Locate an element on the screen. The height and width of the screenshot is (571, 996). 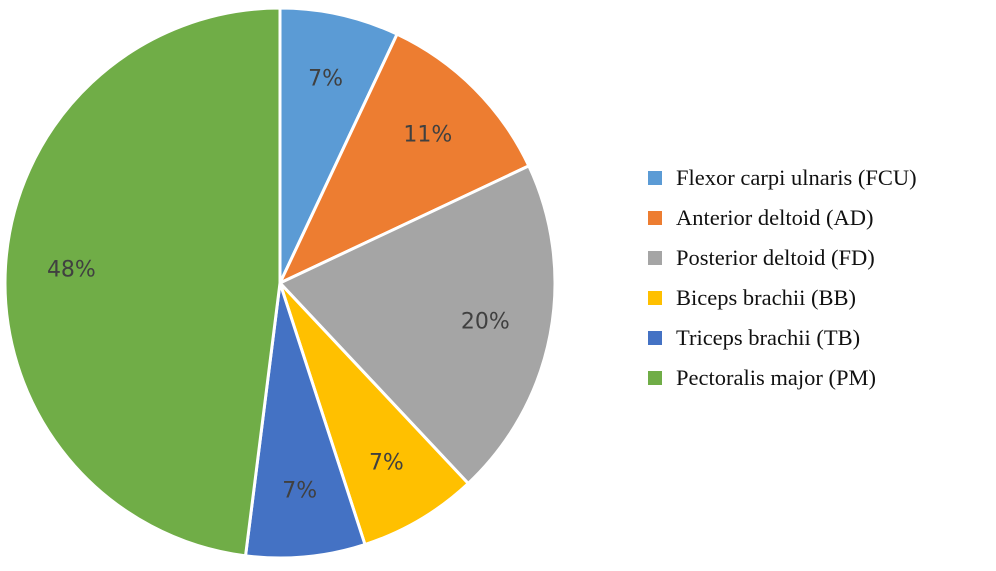
legend-item-fcu: Flexor carpi ulnaris (FCU) is located at coordinates (820, 178).